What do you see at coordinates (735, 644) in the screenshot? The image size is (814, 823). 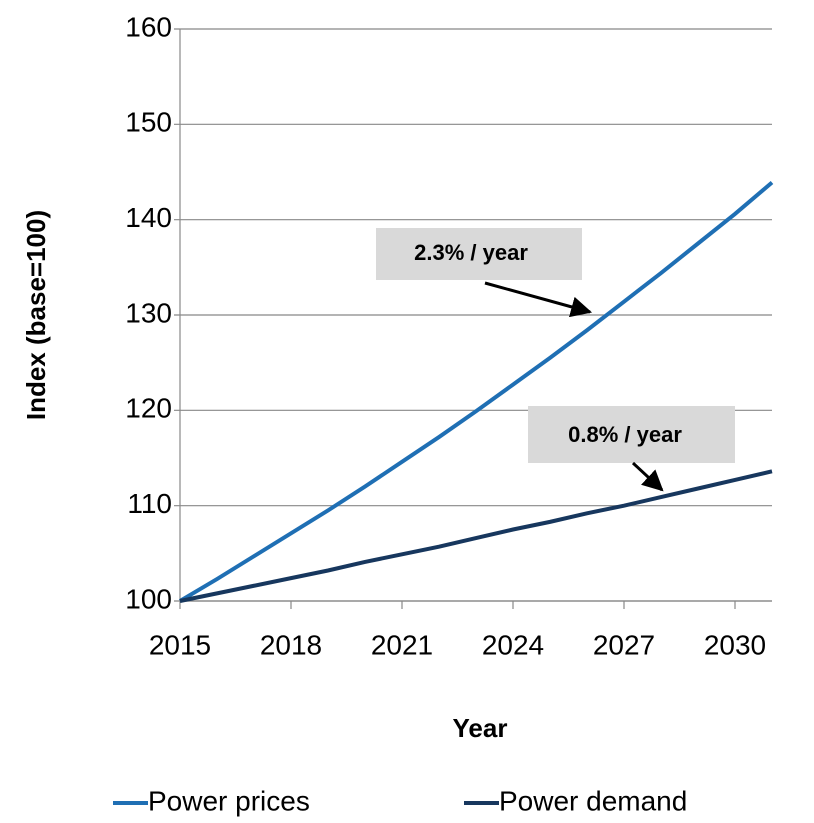 I see `x-tick-label: 2030` at bounding box center [735, 644].